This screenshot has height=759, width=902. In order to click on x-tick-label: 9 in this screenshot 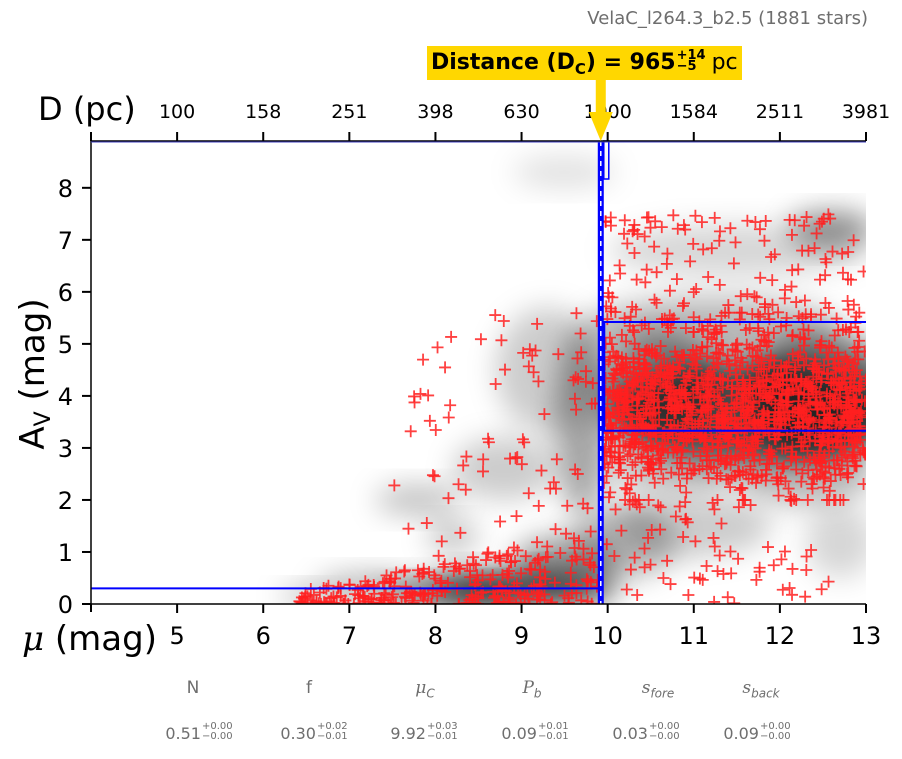, I will do `click(521, 636)`.